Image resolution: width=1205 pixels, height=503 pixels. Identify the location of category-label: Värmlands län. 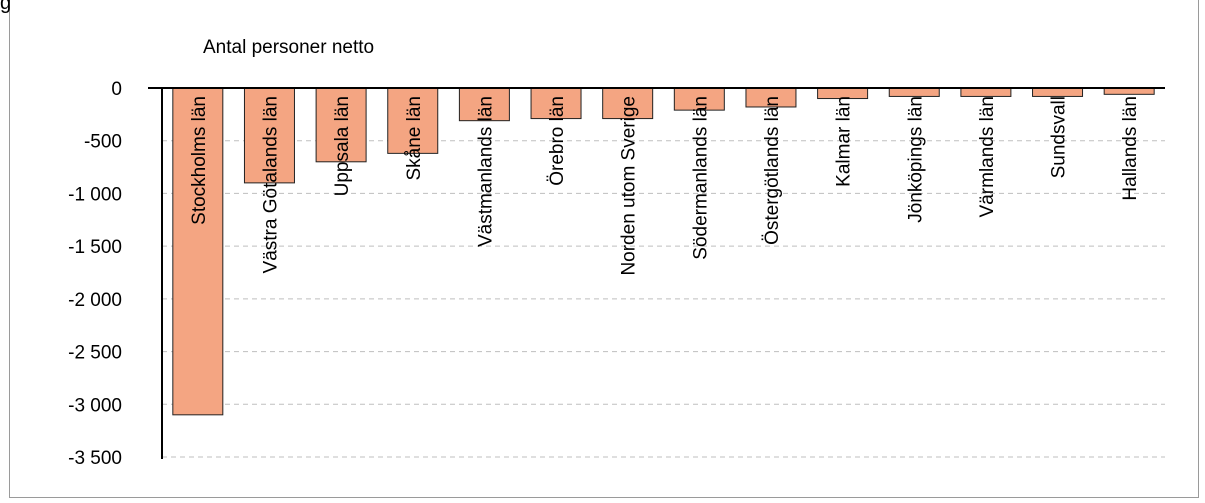
(987, 156).